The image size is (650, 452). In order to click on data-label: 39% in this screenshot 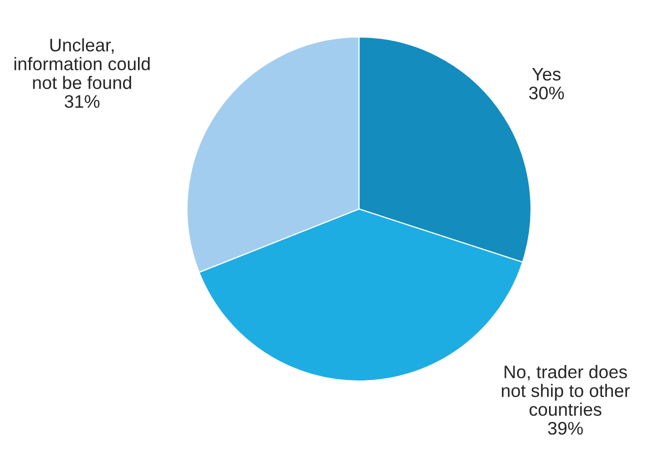, I will do `click(565, 428)`.